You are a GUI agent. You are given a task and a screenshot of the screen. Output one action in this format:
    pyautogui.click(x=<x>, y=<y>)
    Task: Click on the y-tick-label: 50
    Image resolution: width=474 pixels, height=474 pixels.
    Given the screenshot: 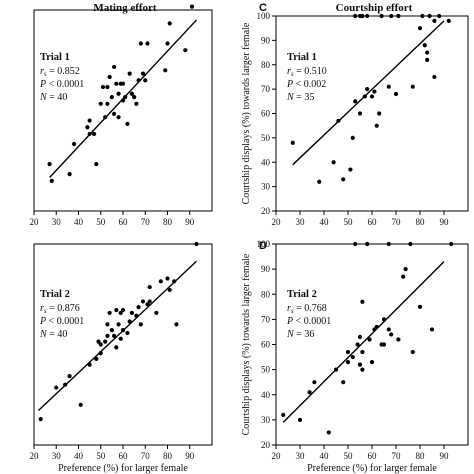 What is the action you would take?
    pyautogui.click(x=266, y=138)
    